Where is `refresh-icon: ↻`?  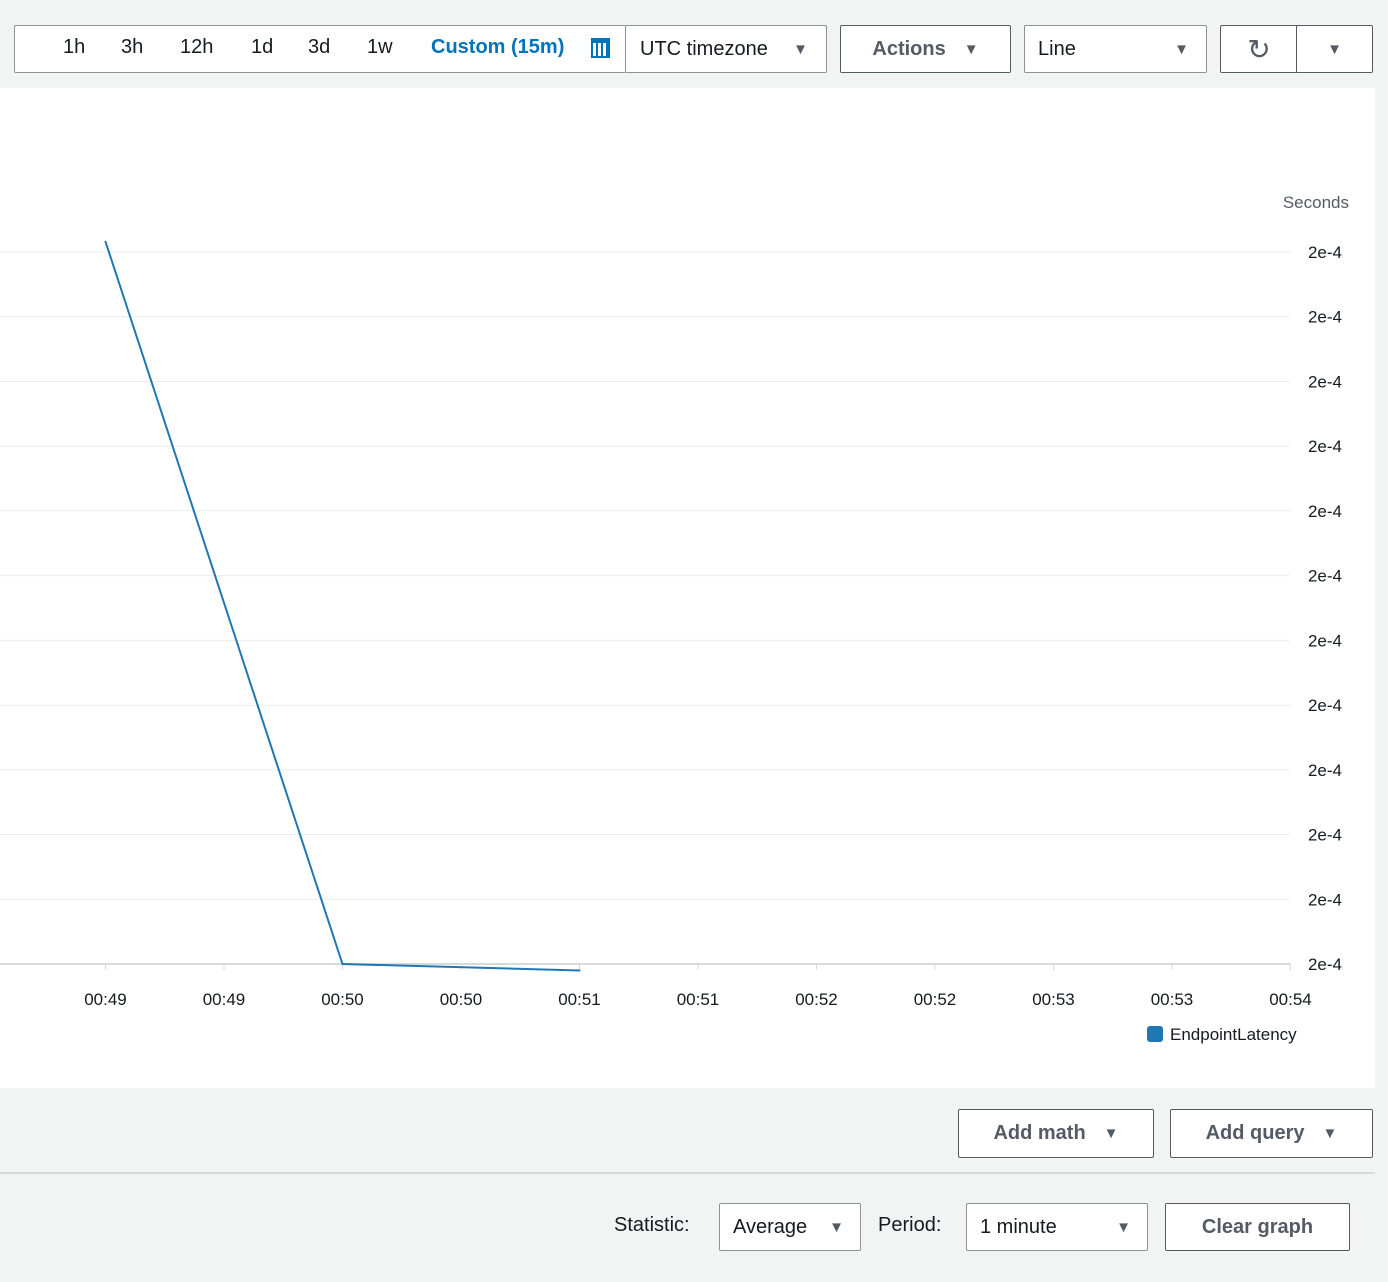 refresh-icon: ↻ is located at coordinates (1259, 49).